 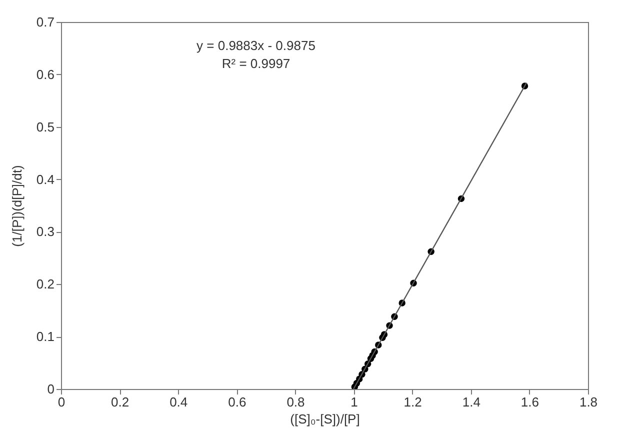 I want to click on x-tick-label: 1.2, so click(x=413, y=402).